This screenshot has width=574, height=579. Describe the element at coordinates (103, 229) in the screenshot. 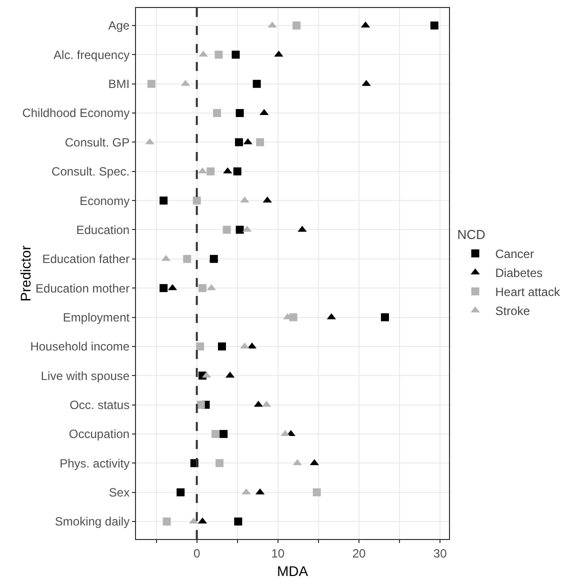

I see `y-tick-label: Education` at that location.